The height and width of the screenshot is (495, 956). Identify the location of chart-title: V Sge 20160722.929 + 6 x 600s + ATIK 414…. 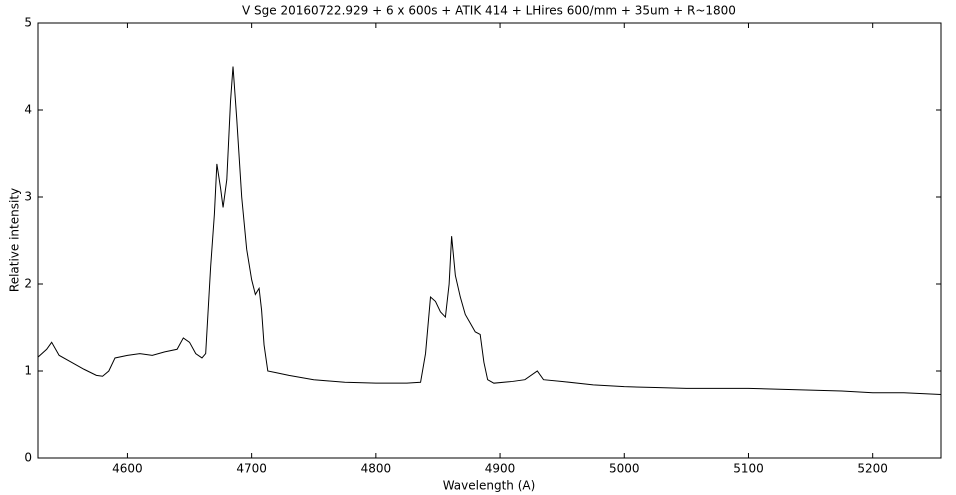
(489, 11).